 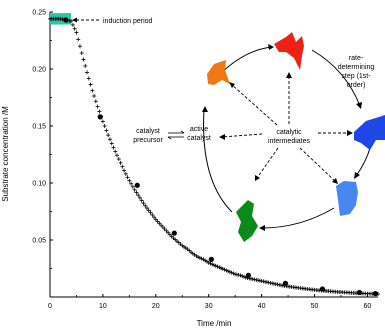 What do you see at coordinates (199, 138) in the screenshot?
I see `active-catalyst-label-2: catalyst` at bounding box center [199, 138].